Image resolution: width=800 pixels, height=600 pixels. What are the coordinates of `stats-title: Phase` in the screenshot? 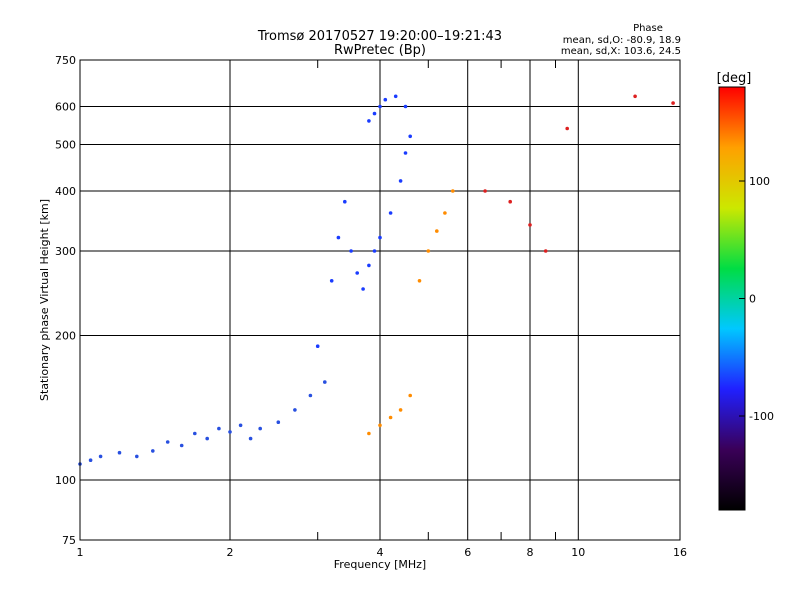 It's located at (648, 28).